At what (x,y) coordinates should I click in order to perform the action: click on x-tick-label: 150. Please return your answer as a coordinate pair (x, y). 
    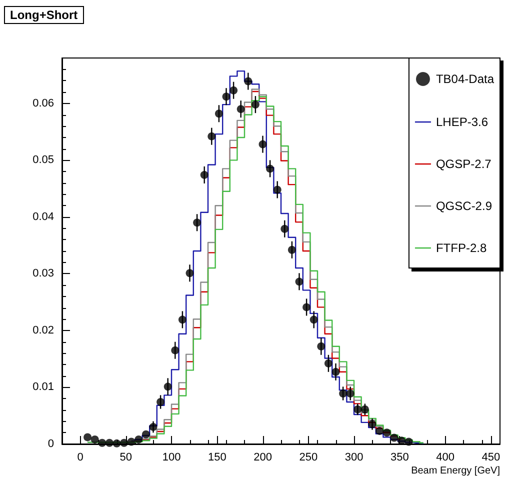
    Looking at the image, I should click on (217, 458).